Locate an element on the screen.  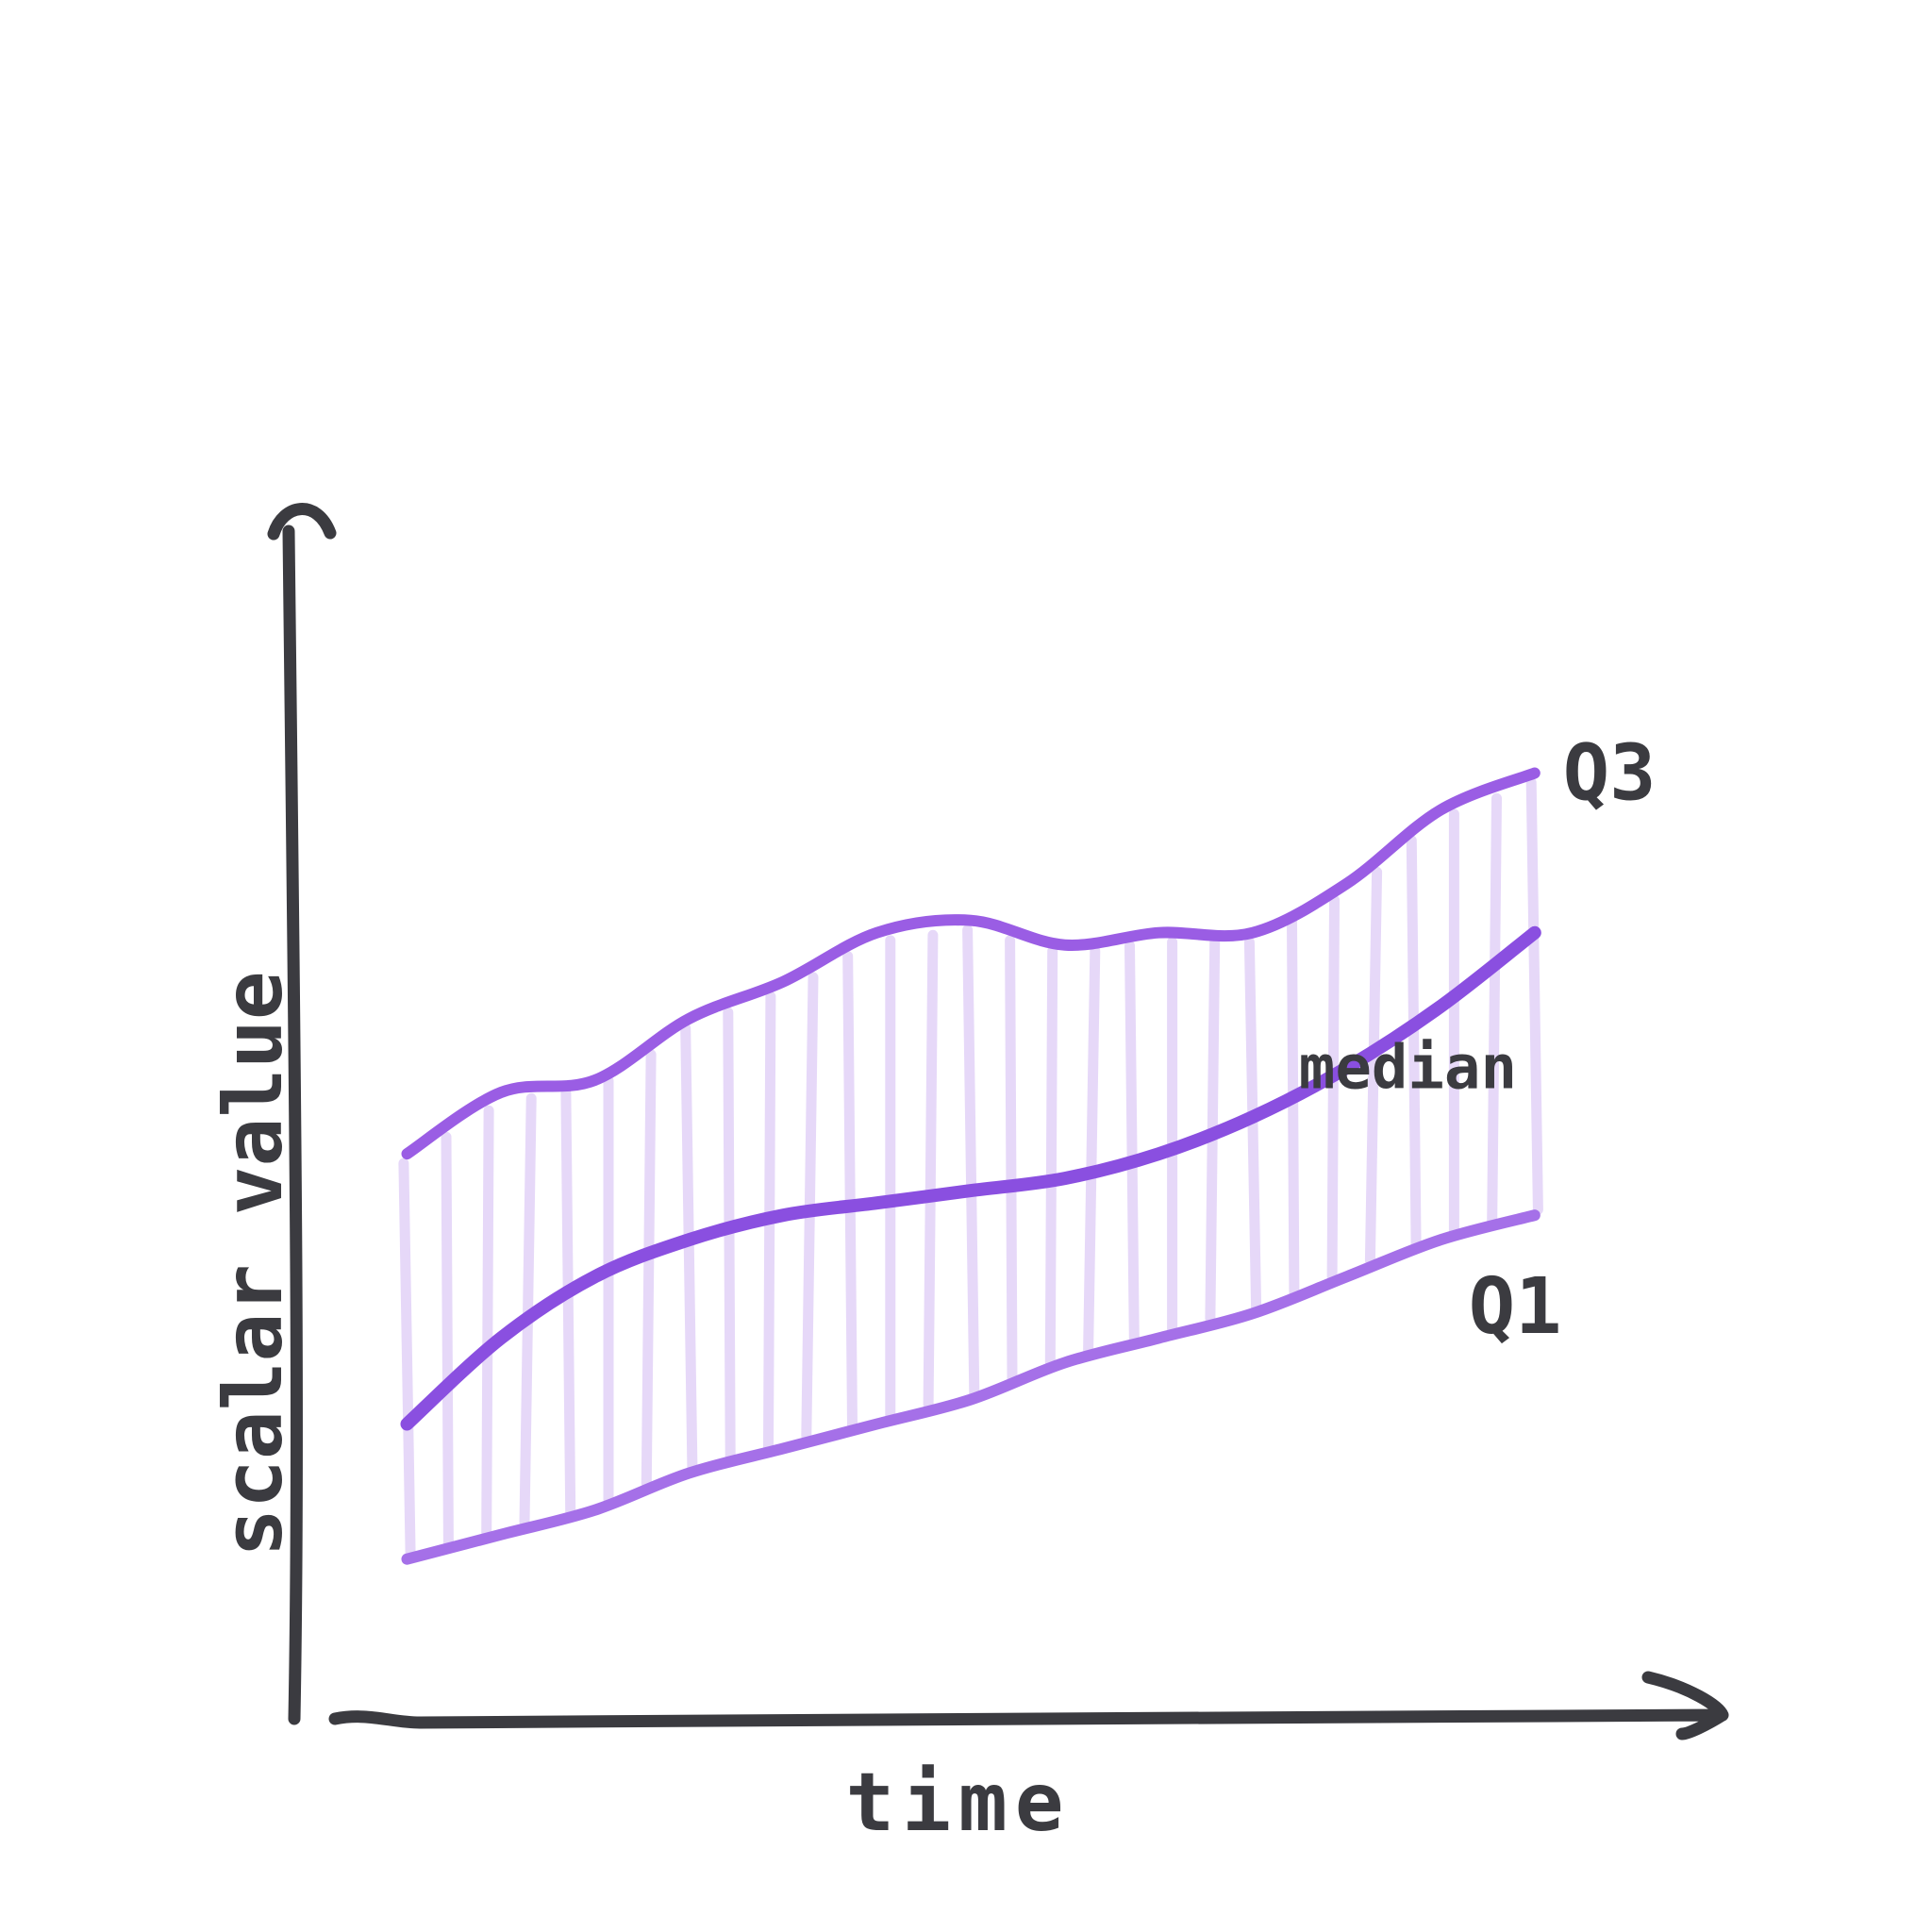
y-axis is located at coordinates (302, 1114).